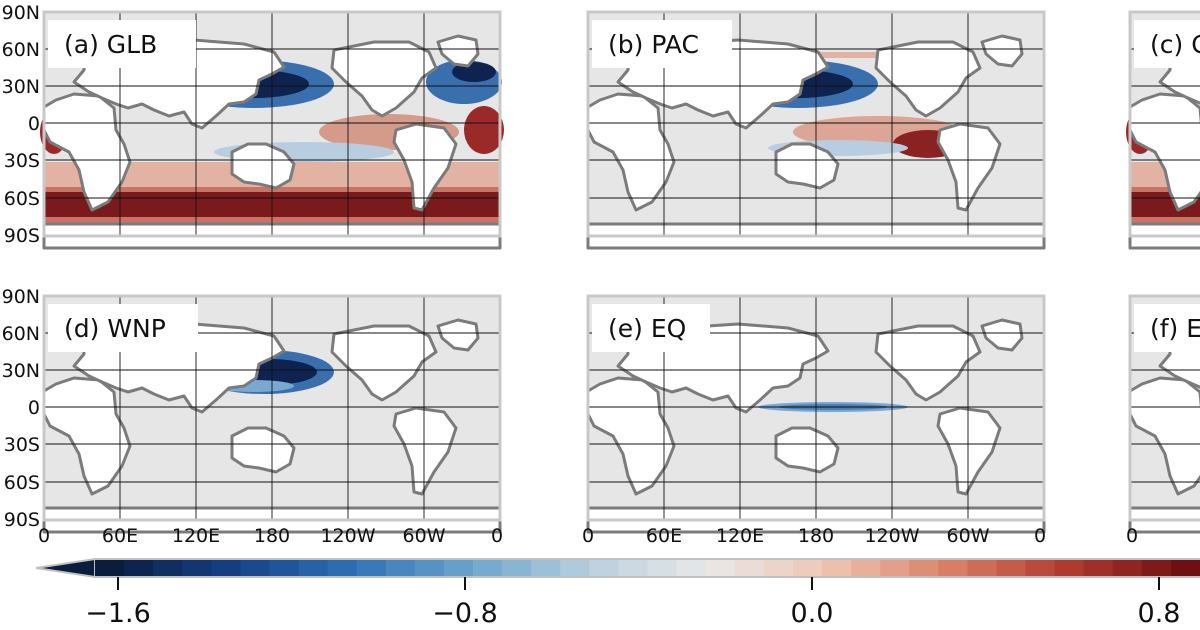 The image size is (1200, 630). Describe the element at coordinates (647, 328) in the screenshot. I see `panel-label-e: (e) EQ` at that location.